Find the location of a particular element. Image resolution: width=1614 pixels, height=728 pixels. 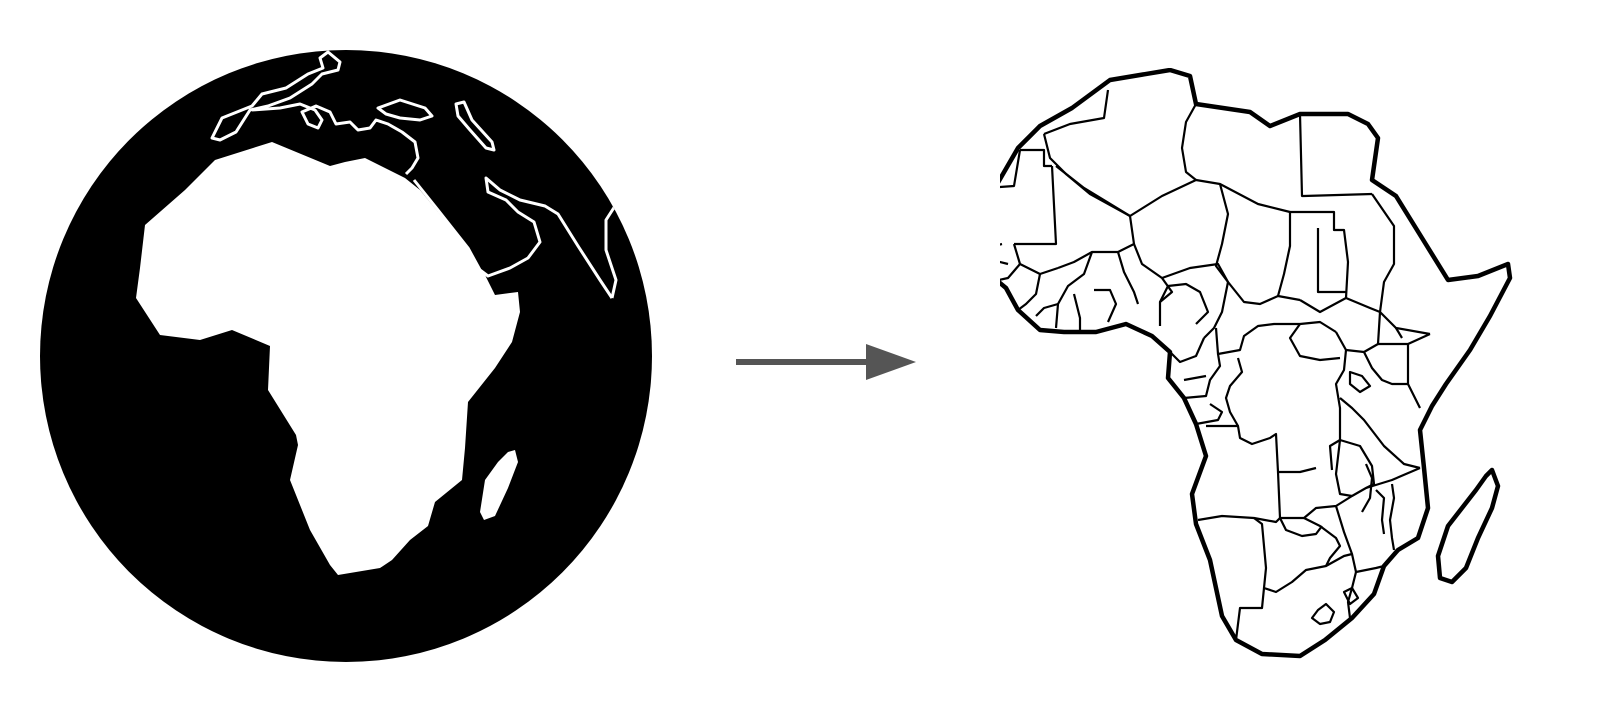

europe-peninsula-outline is located at coordinates (335, 139).